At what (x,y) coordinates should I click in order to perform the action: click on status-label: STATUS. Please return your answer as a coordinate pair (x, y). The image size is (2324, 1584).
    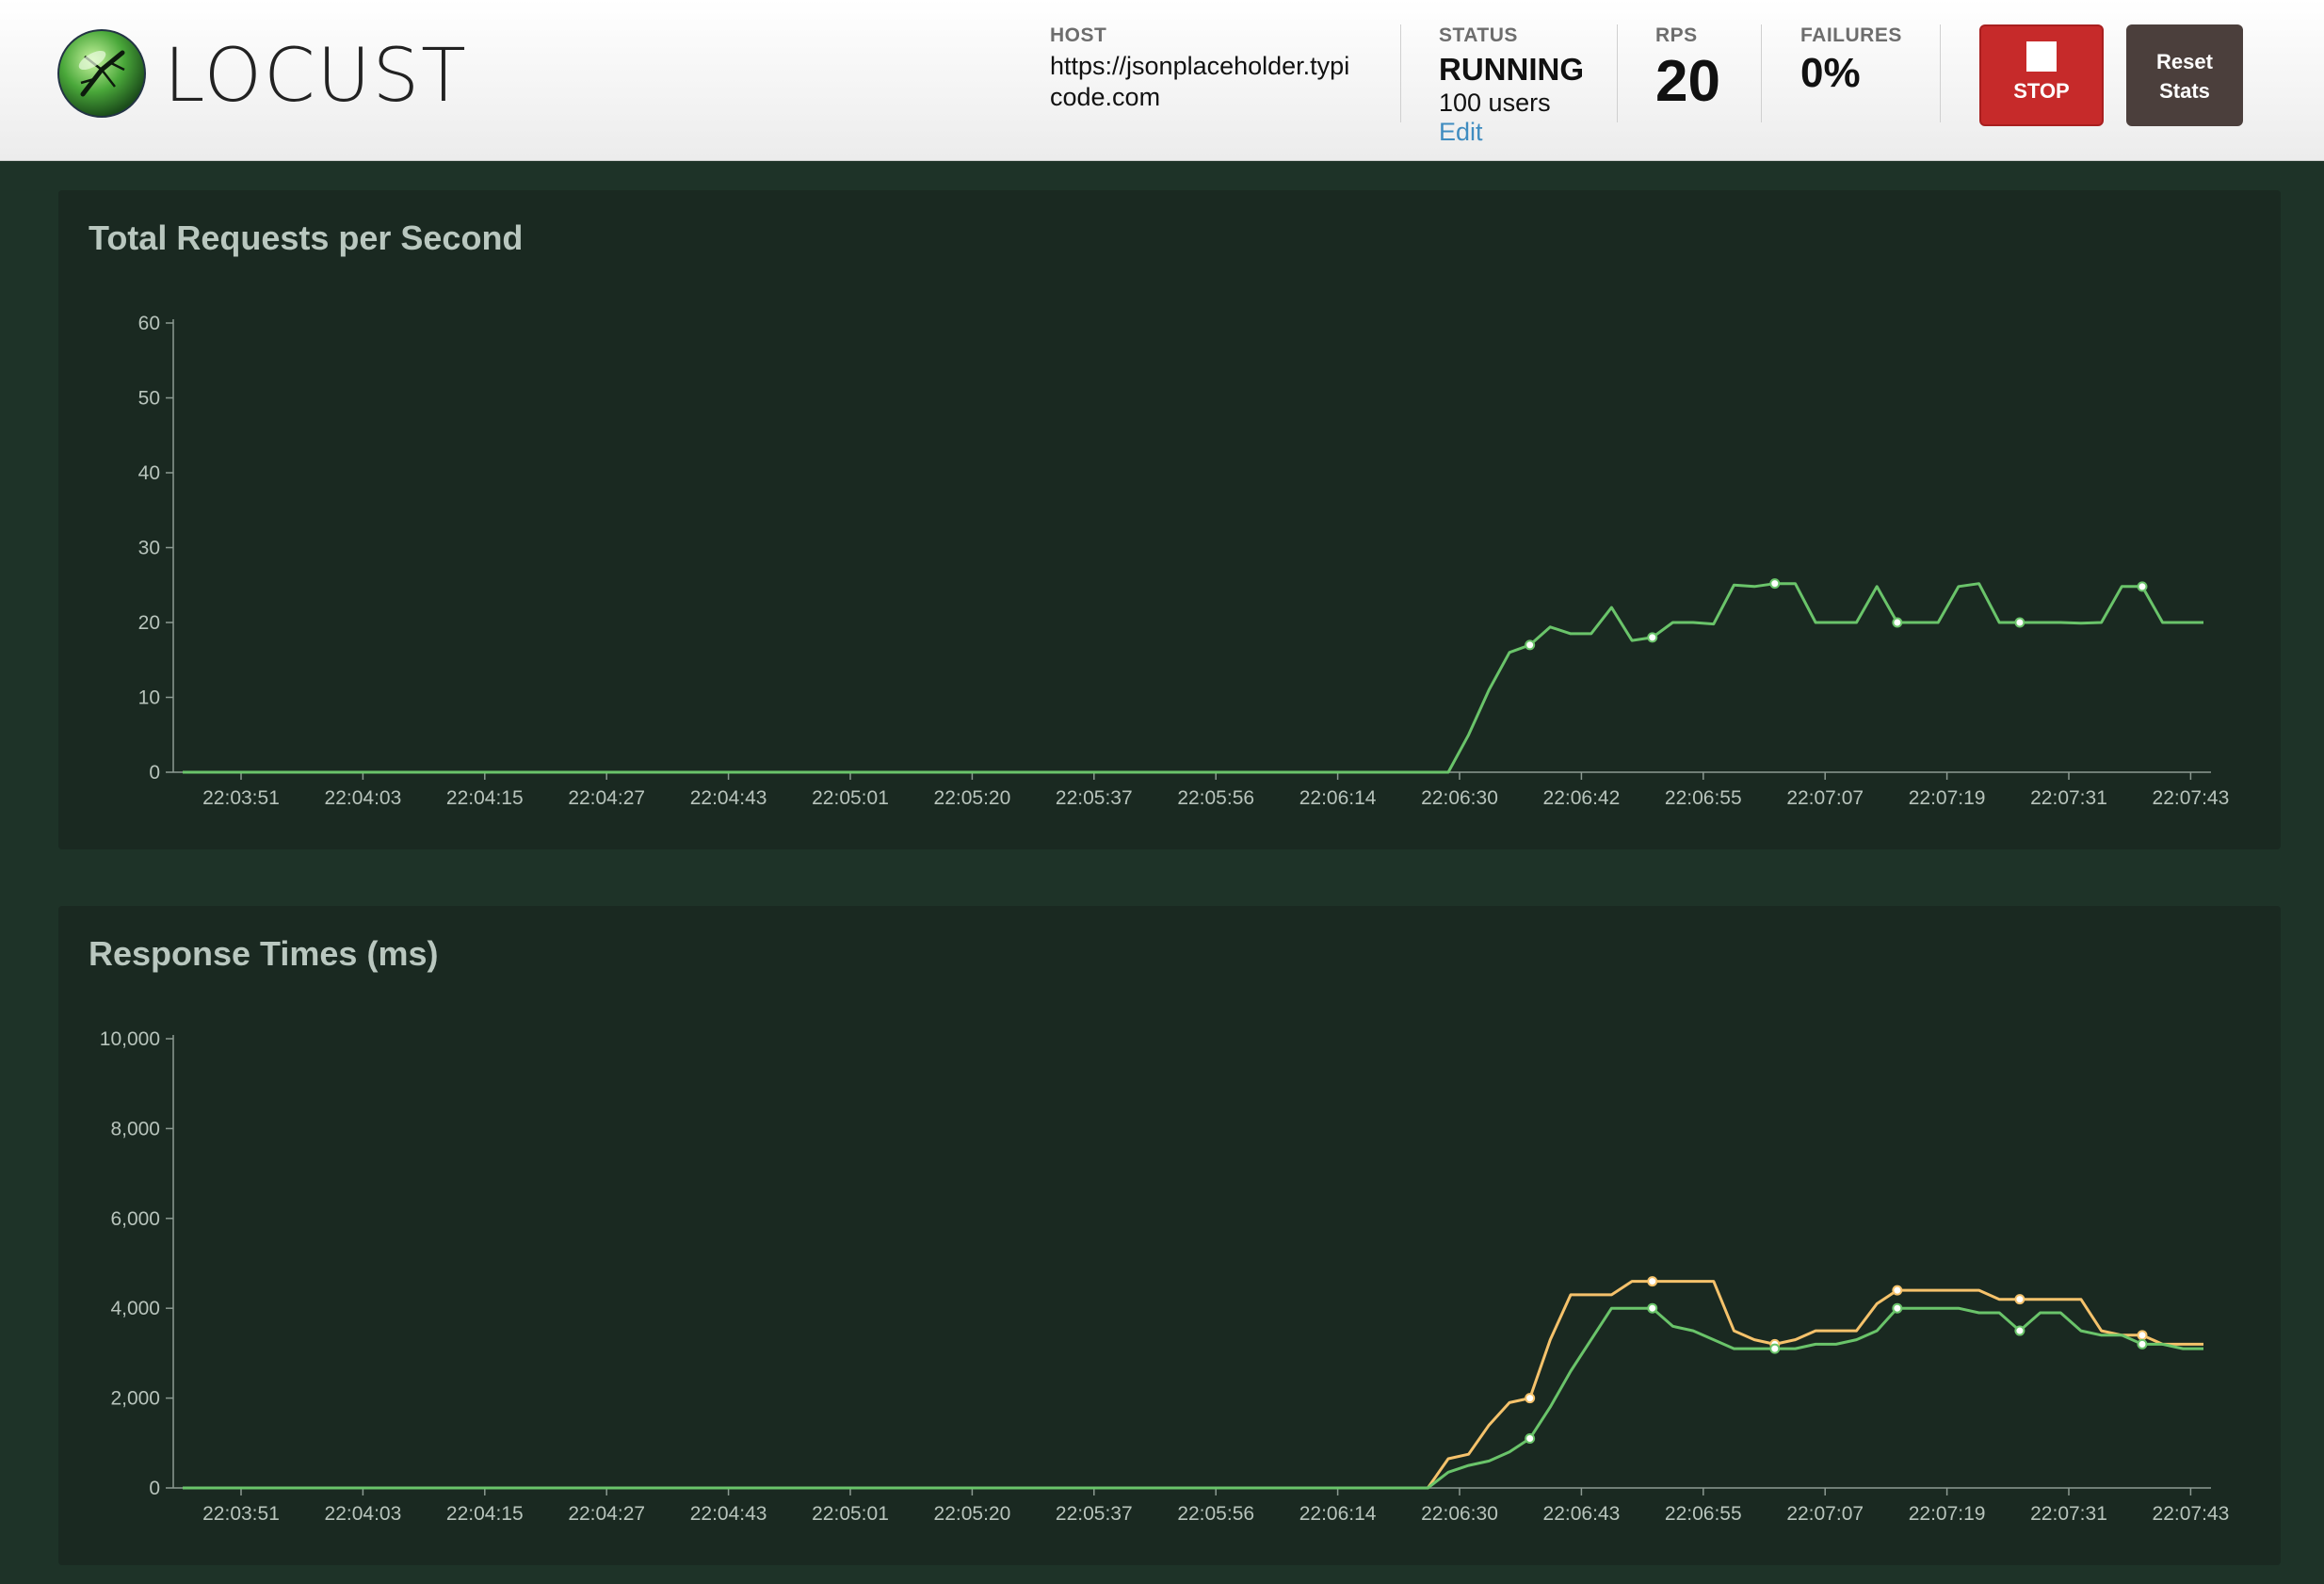
    Looking at the image, I should click on (1478, 35).